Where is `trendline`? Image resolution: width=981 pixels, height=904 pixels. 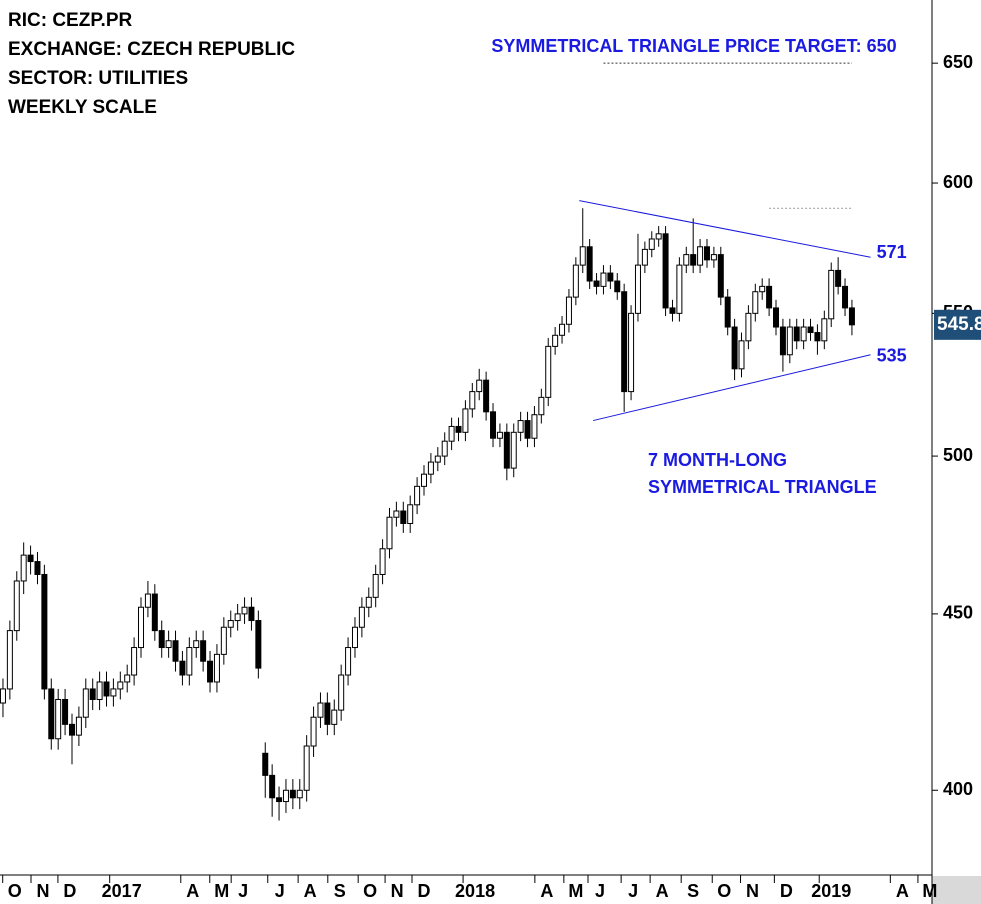
trendline is located at coordinates (731, 388).